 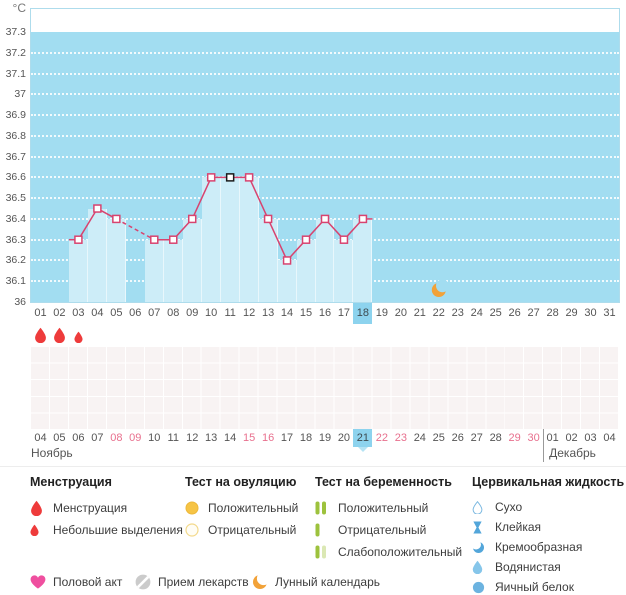 What do you see at coordinates (268, 313) in the screenshot?
I see `cycle-day-label: 13` at bounding box center [268, 313].